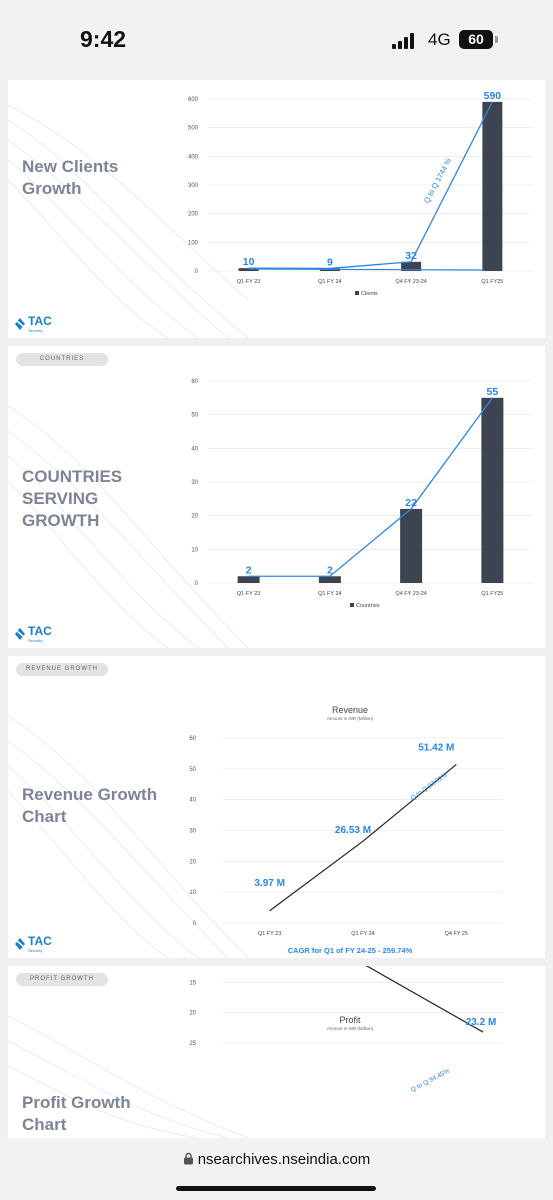 This screenshot has height=1200, width=553. Describe the element at coordinates (284, 1159) in the screenshot. I see `url-text: nsearchives.nseindia.com` at that location.